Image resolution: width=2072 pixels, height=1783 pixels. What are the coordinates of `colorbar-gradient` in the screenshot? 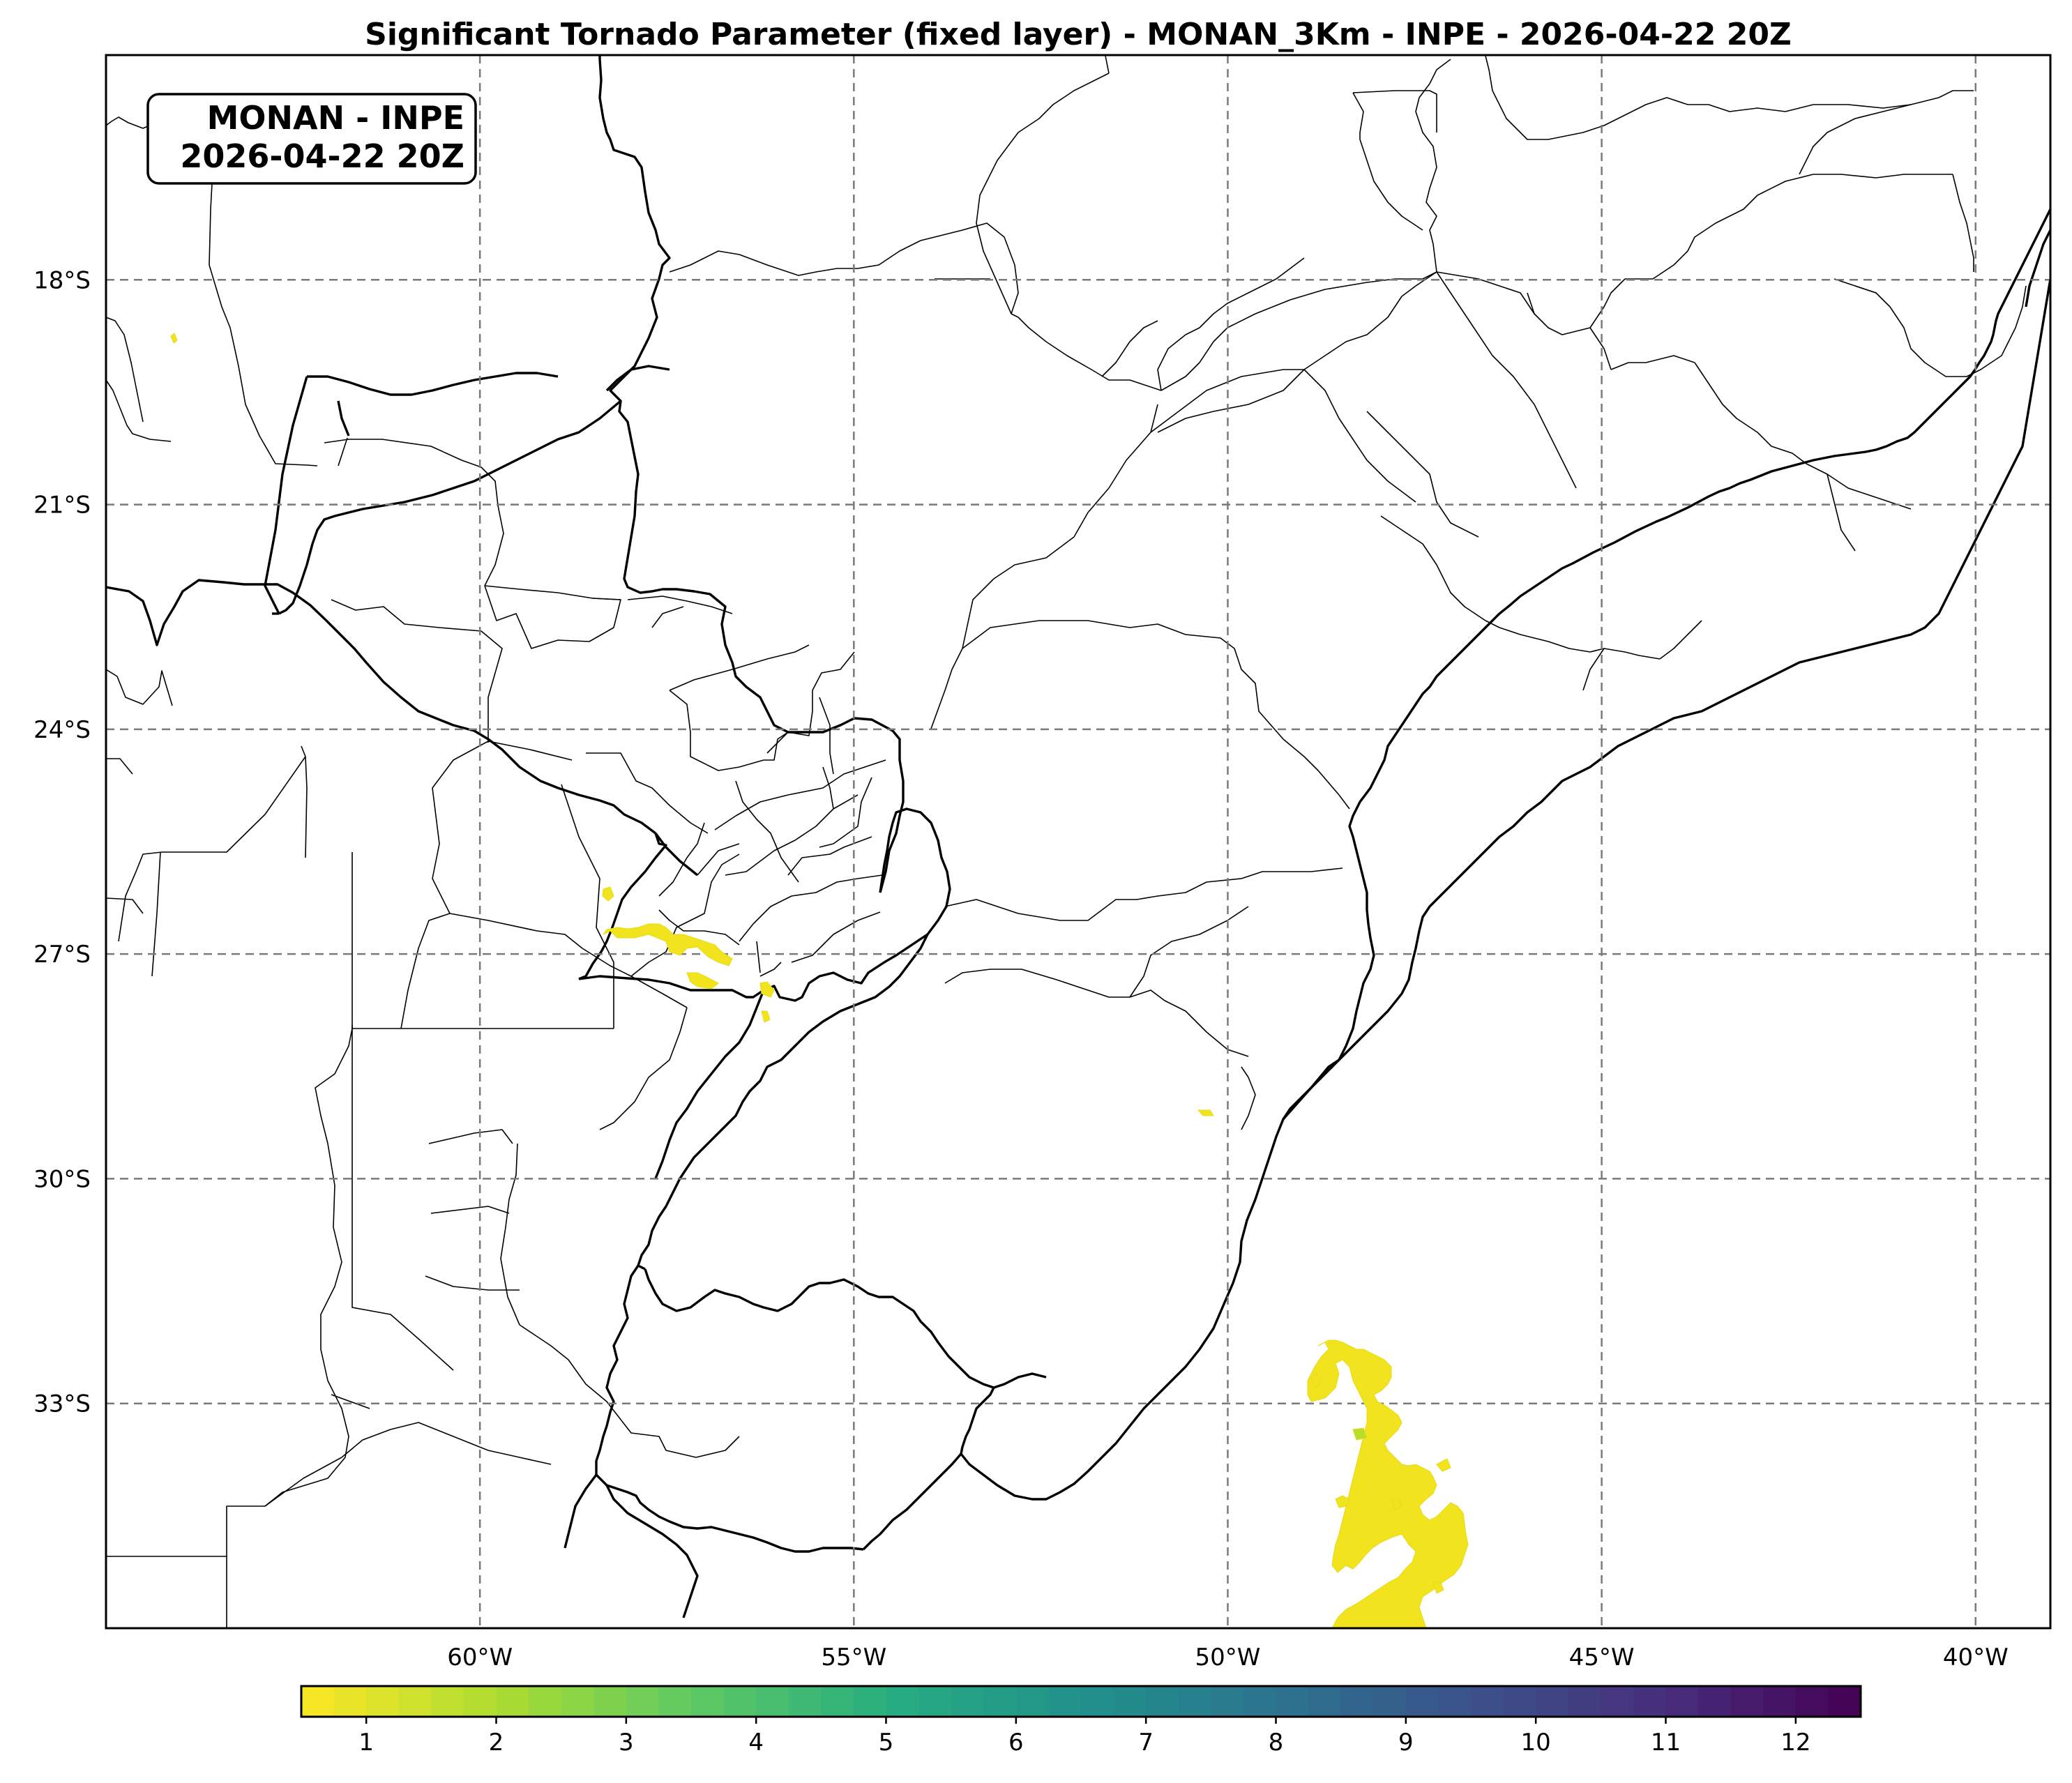 It's located at (1081, 1701).